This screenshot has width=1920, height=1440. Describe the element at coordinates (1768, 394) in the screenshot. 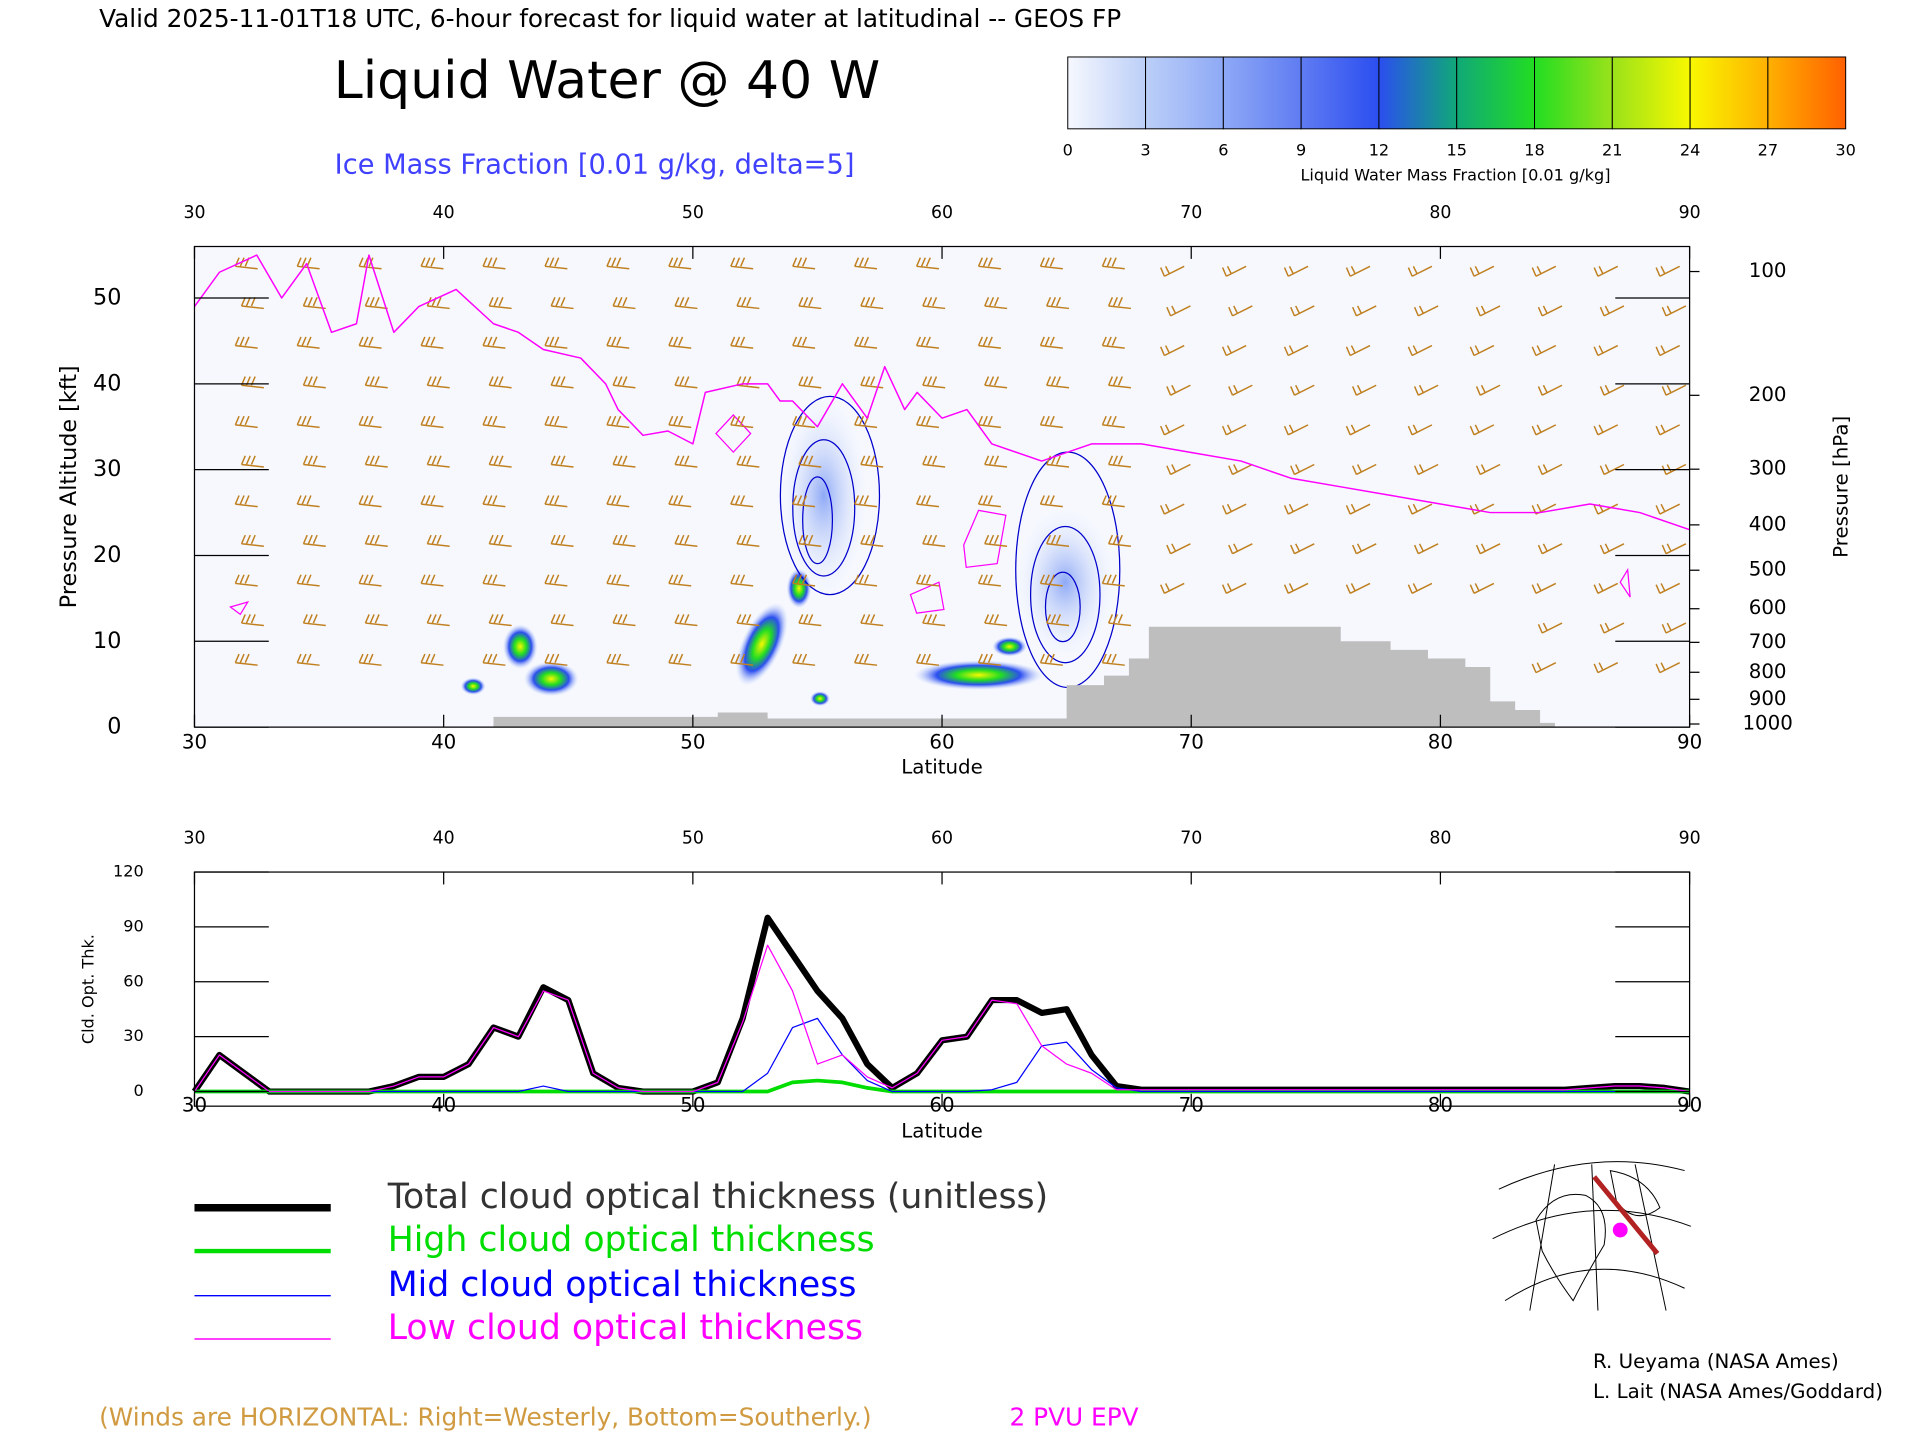

I see `y2-tick-label: 200` at that location.